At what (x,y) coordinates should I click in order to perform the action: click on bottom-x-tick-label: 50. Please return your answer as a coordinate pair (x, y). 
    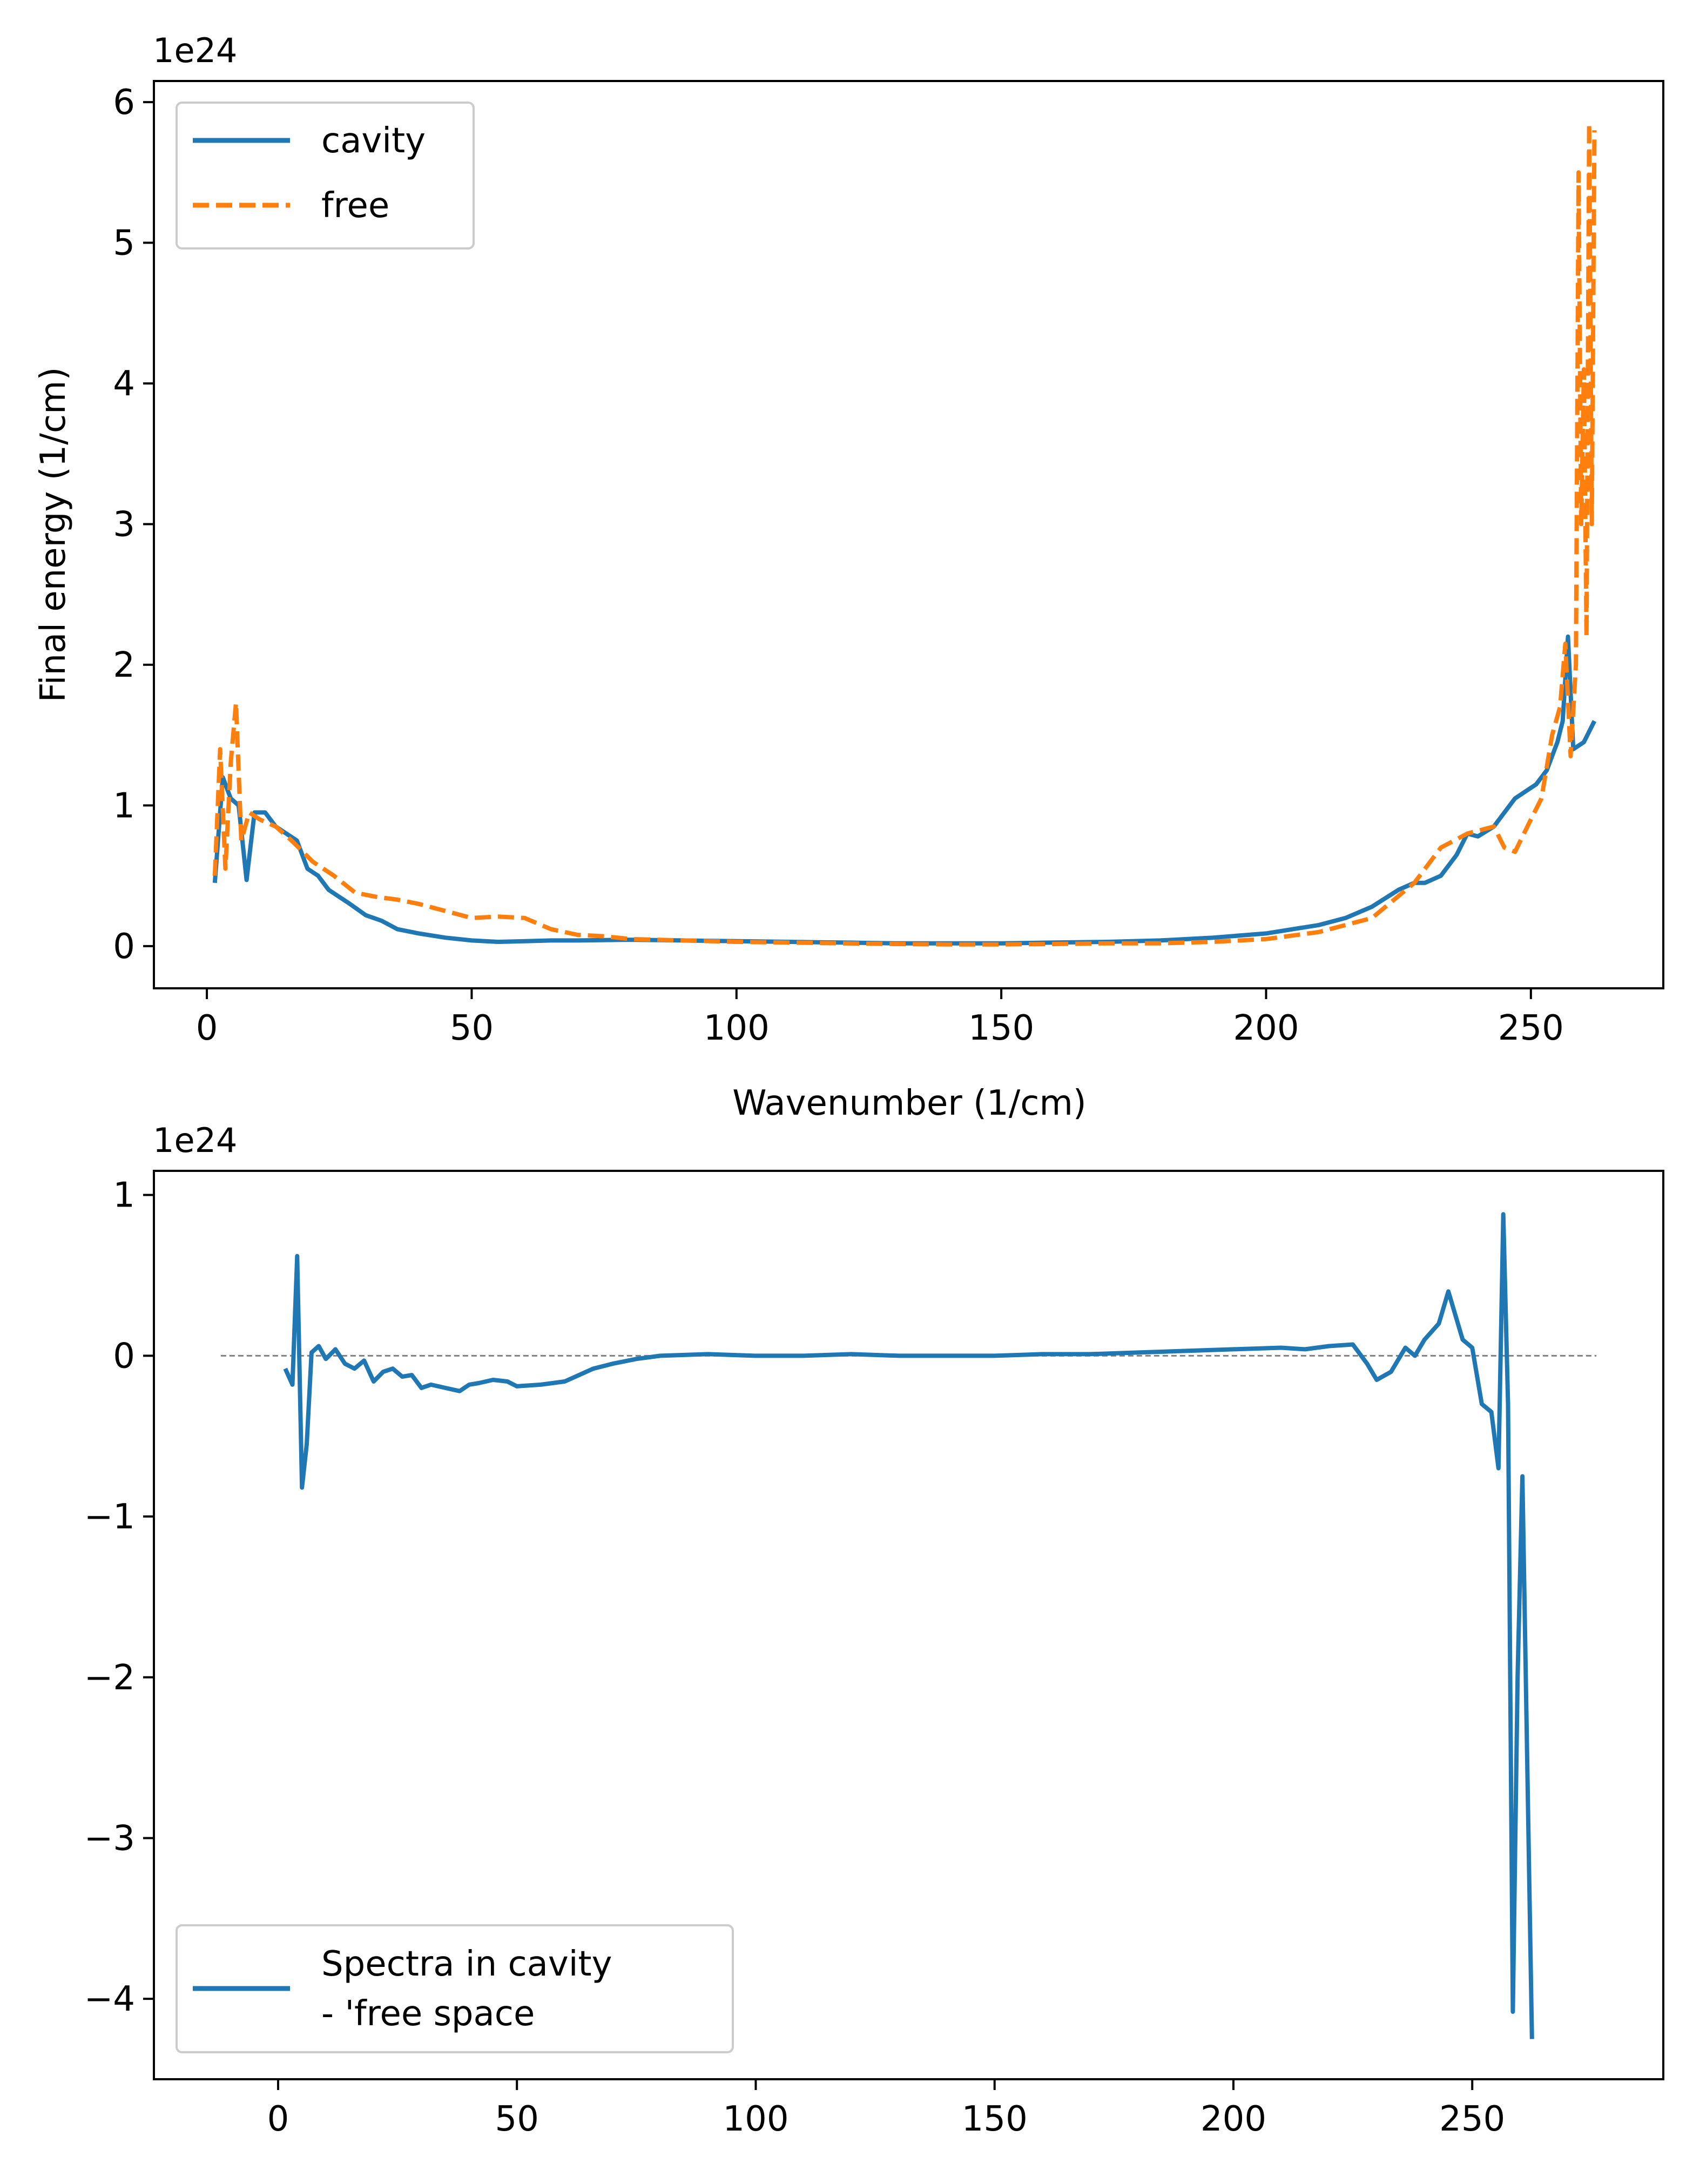
    Looking at the image, I should click on (516, 2119).